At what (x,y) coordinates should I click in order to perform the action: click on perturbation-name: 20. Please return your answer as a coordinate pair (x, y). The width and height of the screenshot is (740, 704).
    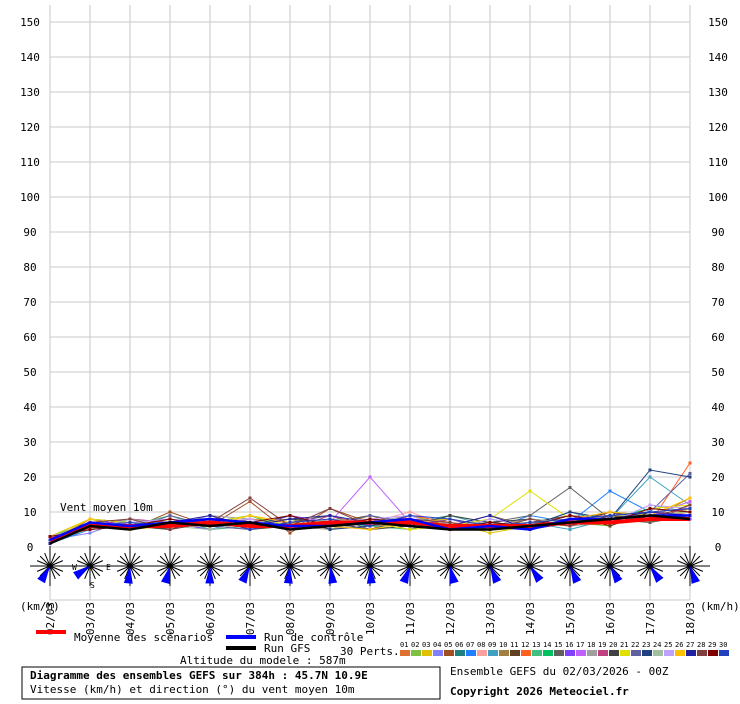
    Looking at the image, I should click on (613, 645).